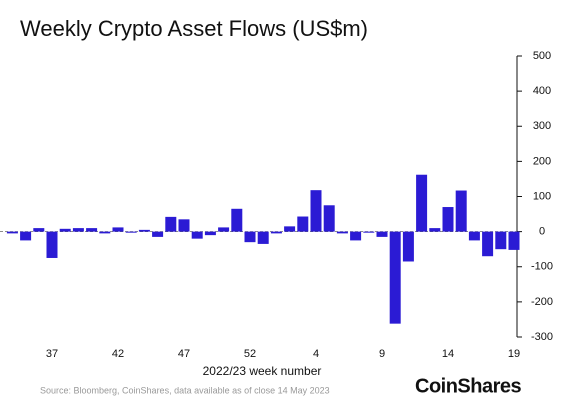  Describe the element at coordinates (542, 56) in the screenshot. I see `y-tick-label: 500` at that location.